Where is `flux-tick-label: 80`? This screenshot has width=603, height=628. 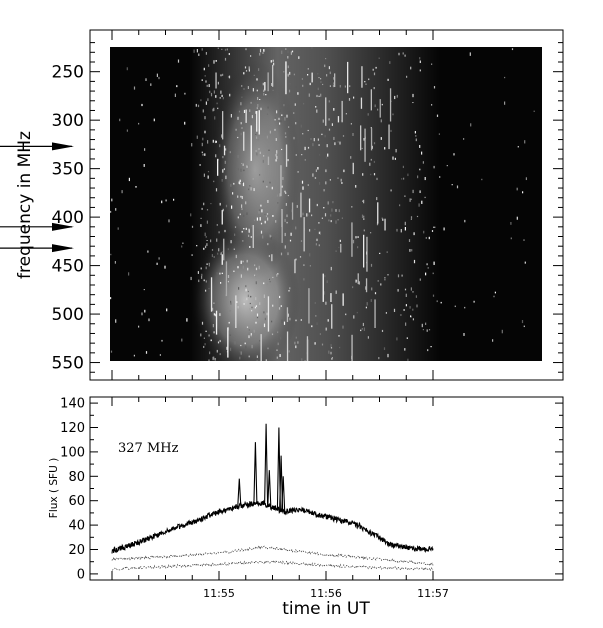 flux-tick-label: 80 is located at coordinates (76, 477).